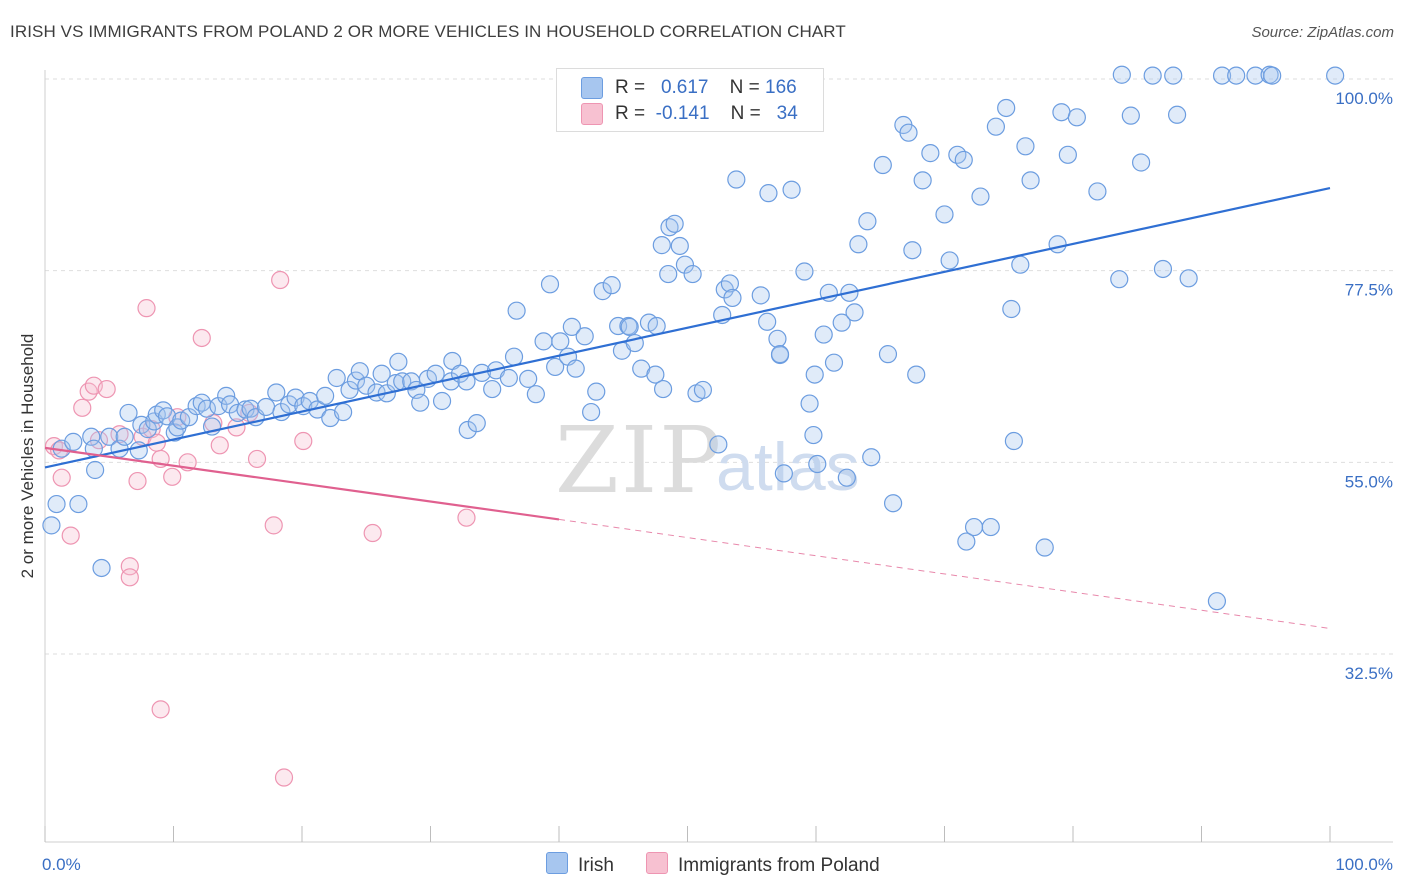 The width and height of the screenshot is (1406, 892). I want to click on legend-irish-label: Irish, so click(596, 865).